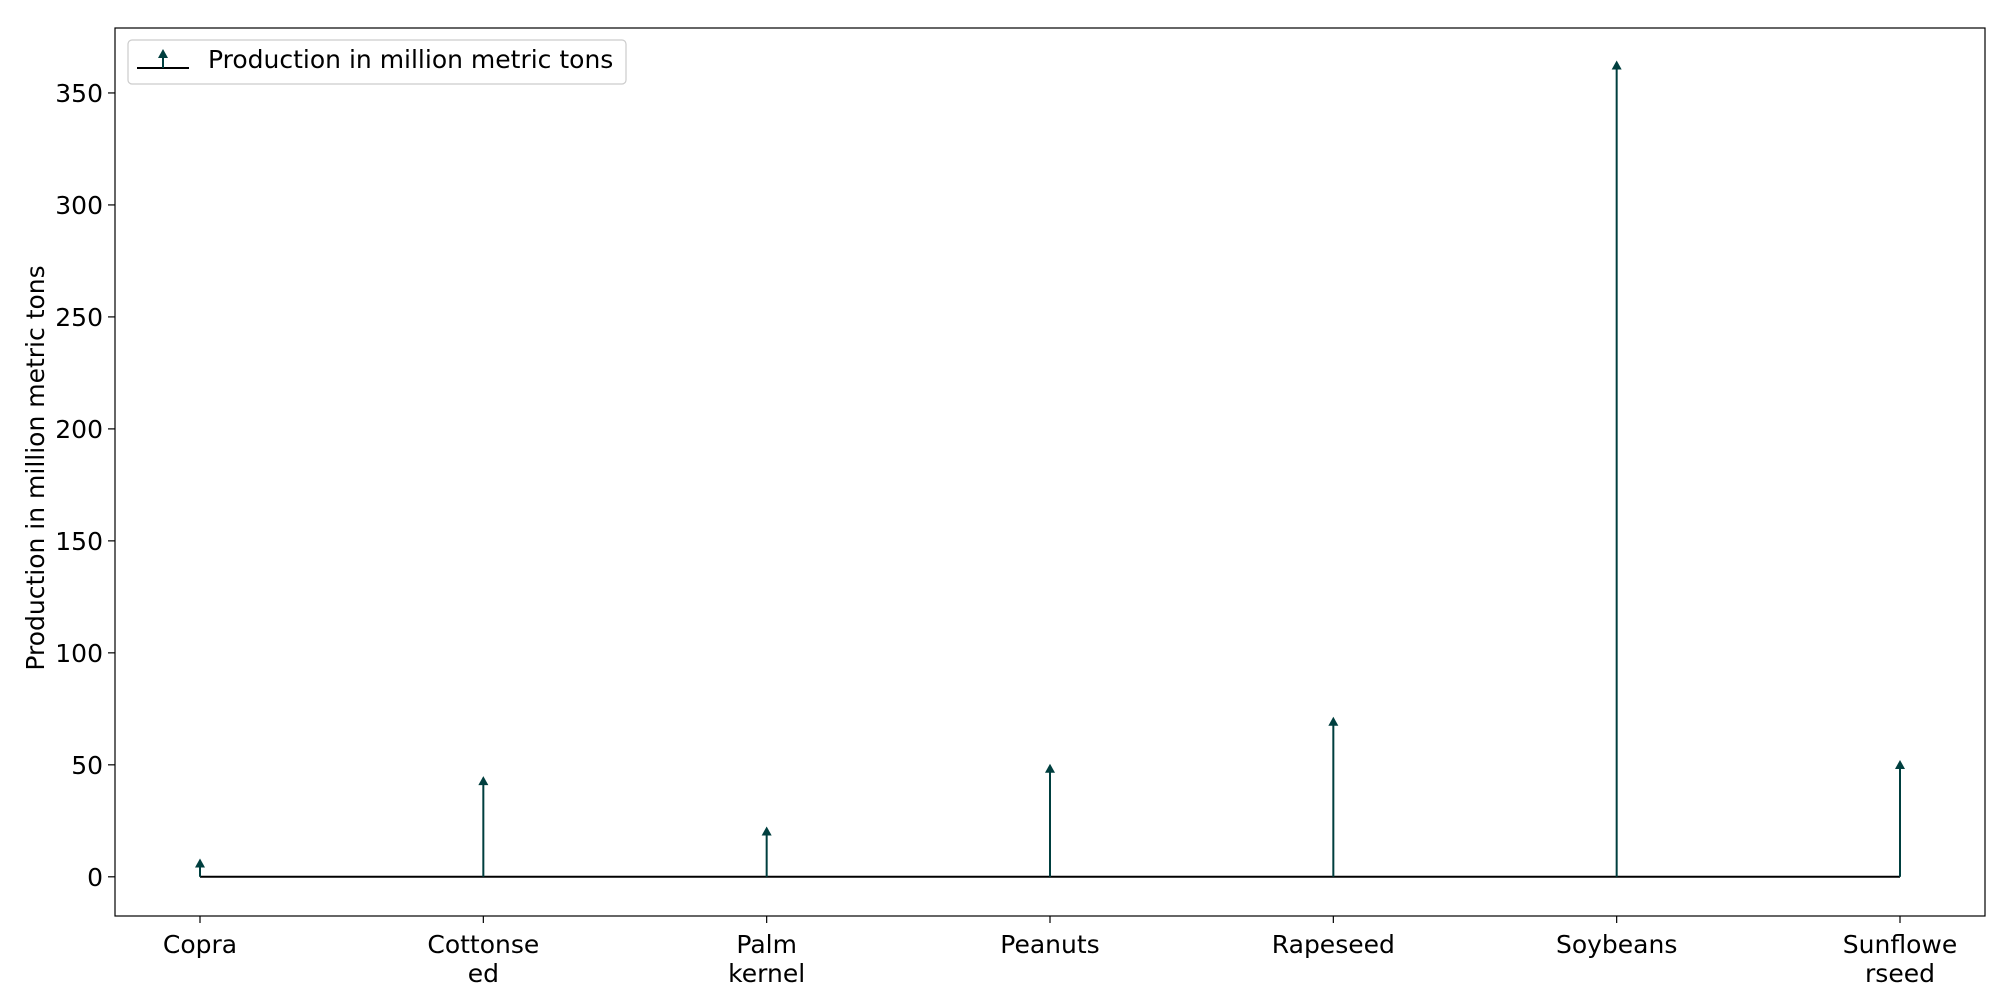 Image resolution: width=2000 pixels, height=1004 pixels. I want to click on legend-box, so click(377, 62).